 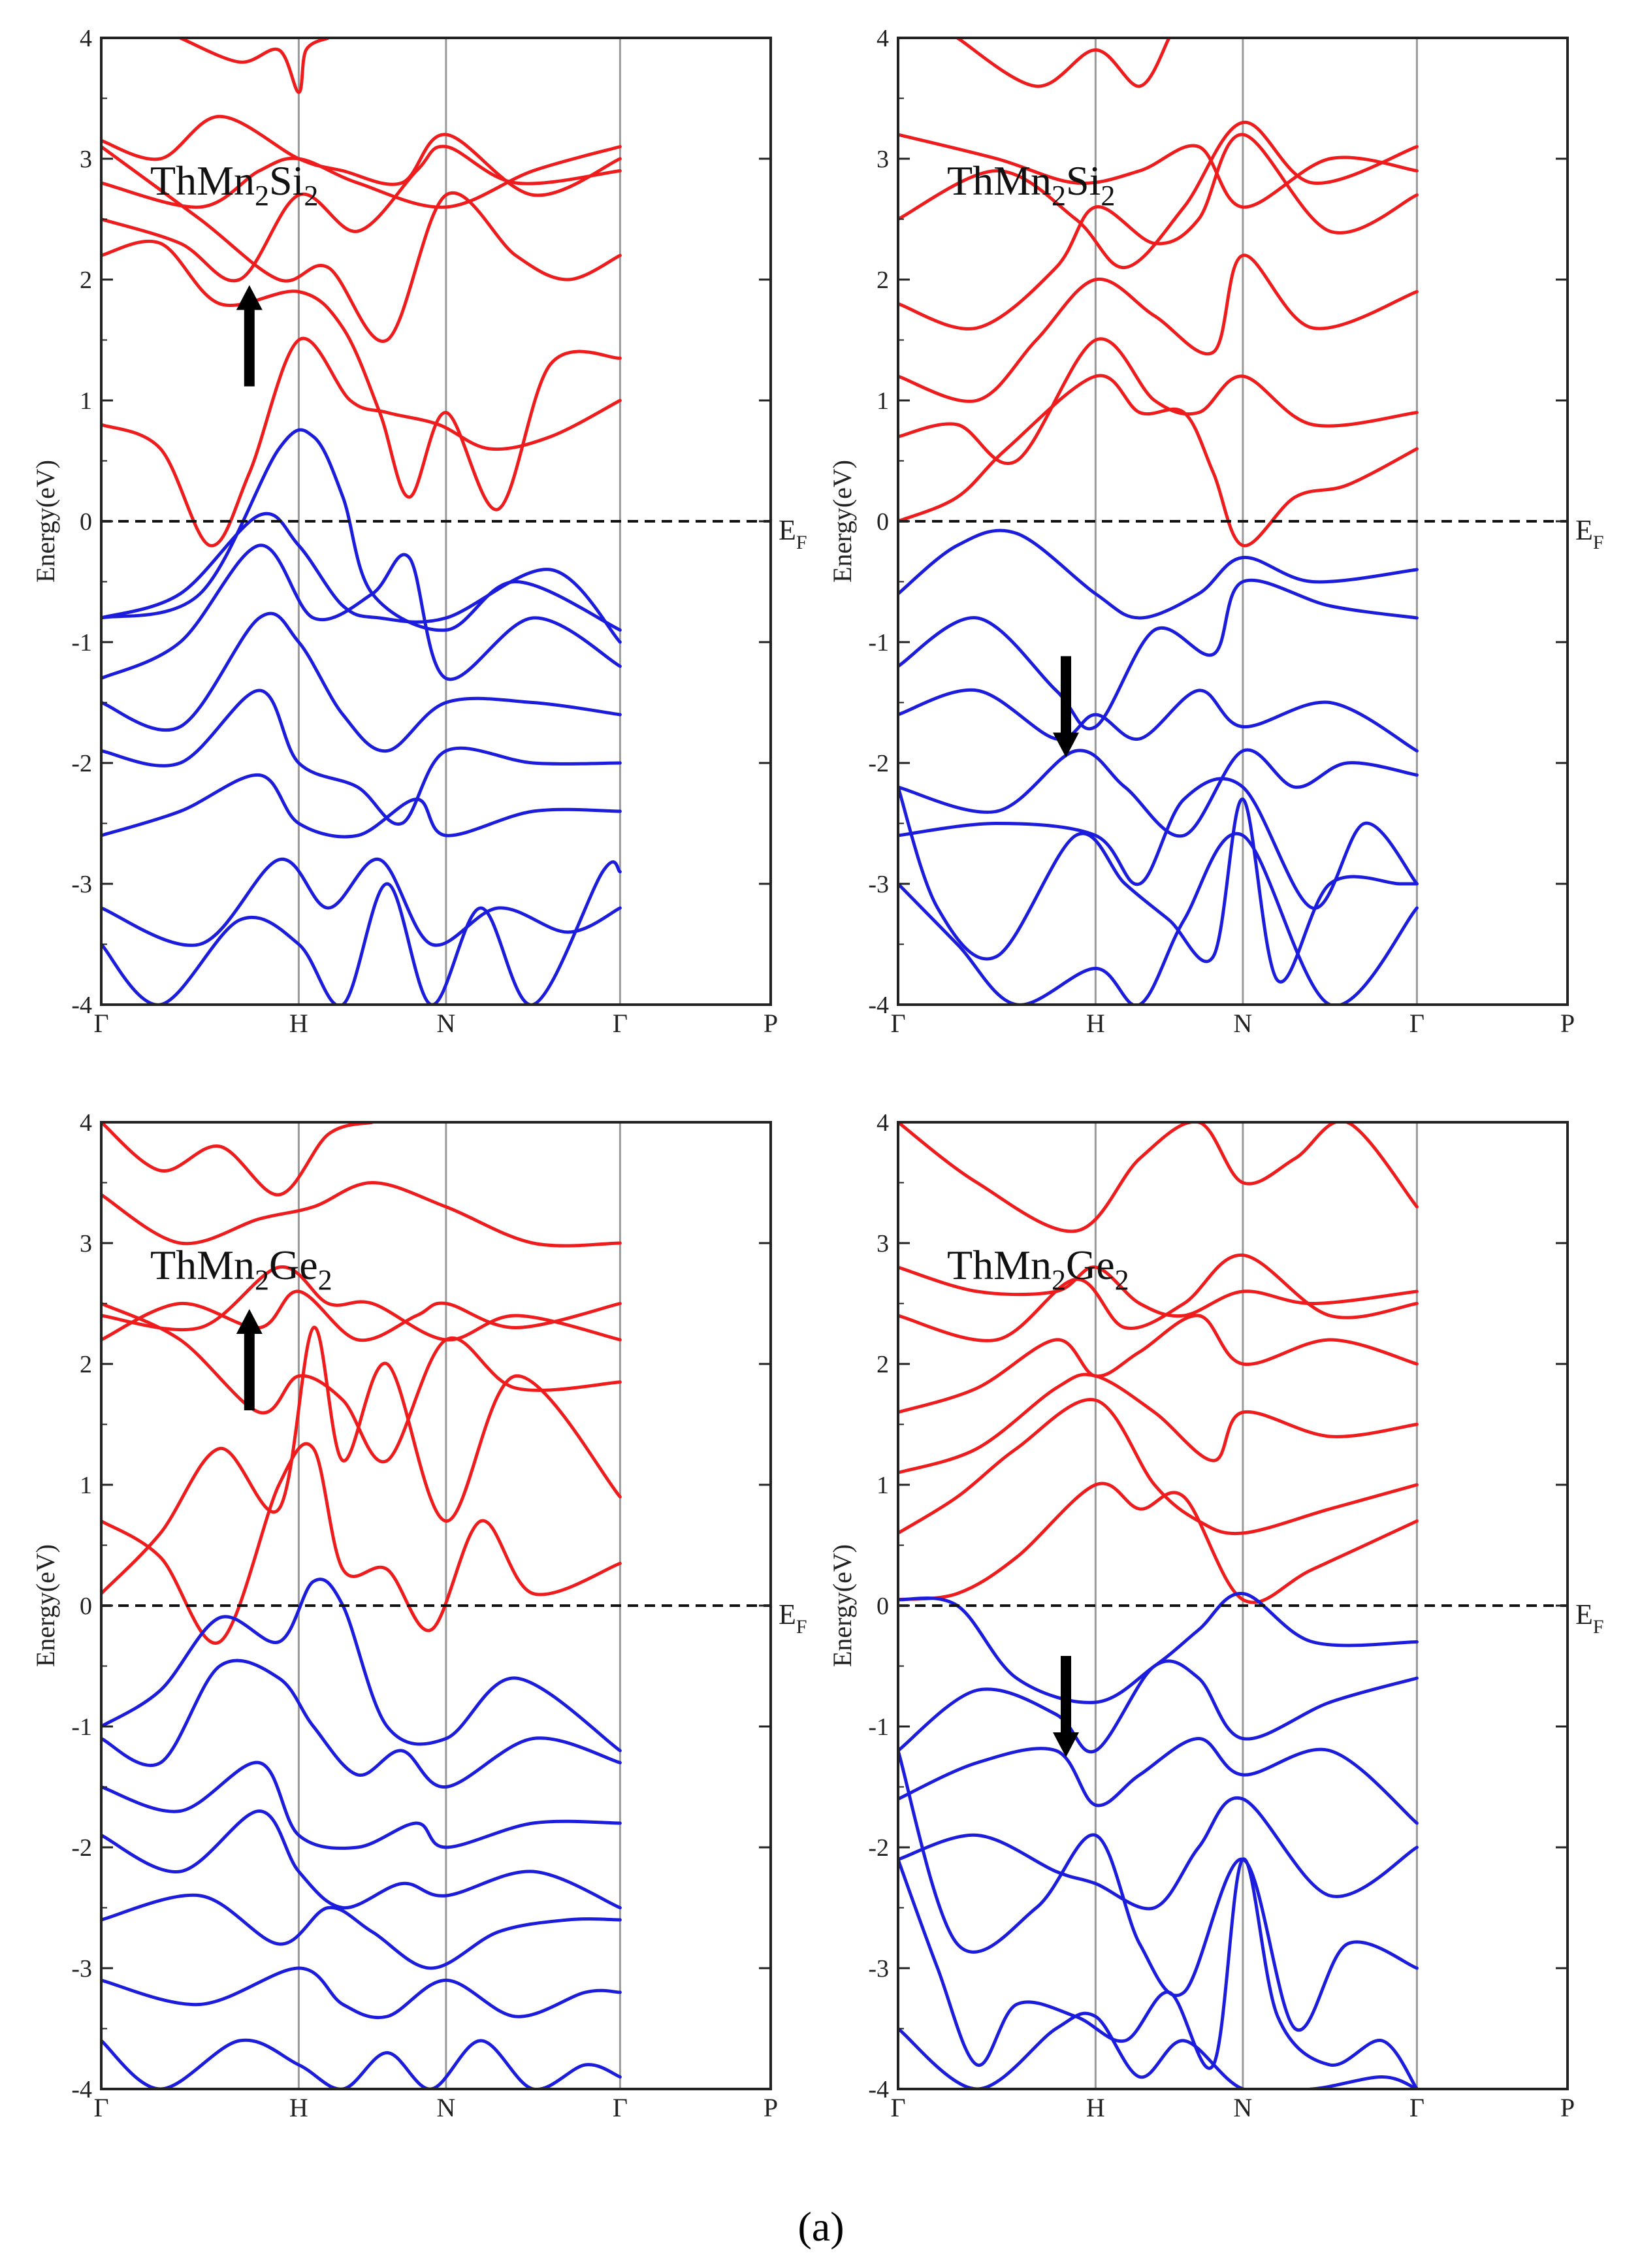 I want to click on spin-up-arrow-icon, so click(x=250, y=1321).